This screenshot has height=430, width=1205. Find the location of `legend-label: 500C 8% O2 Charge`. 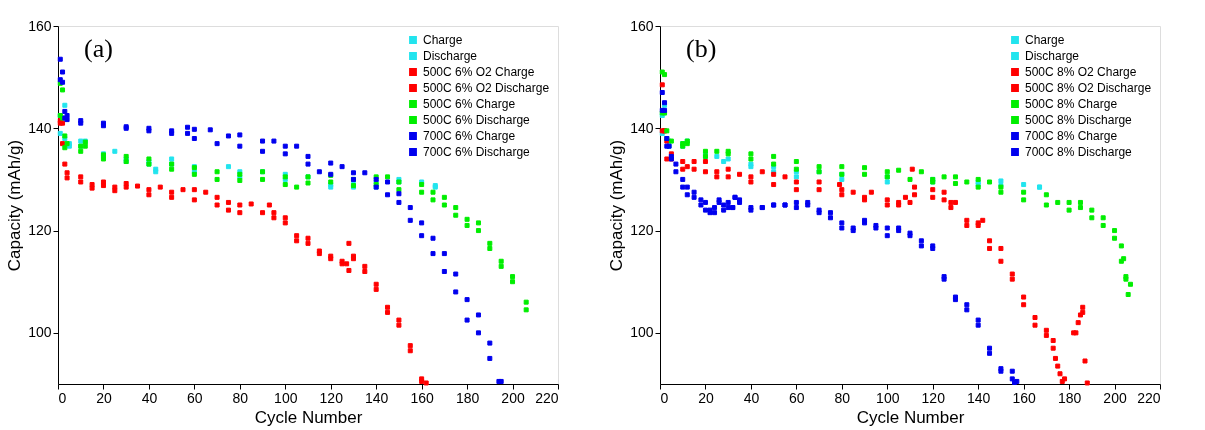

legend-label: 500C 8% O2 Charge is located at coordinates (1081, 72).